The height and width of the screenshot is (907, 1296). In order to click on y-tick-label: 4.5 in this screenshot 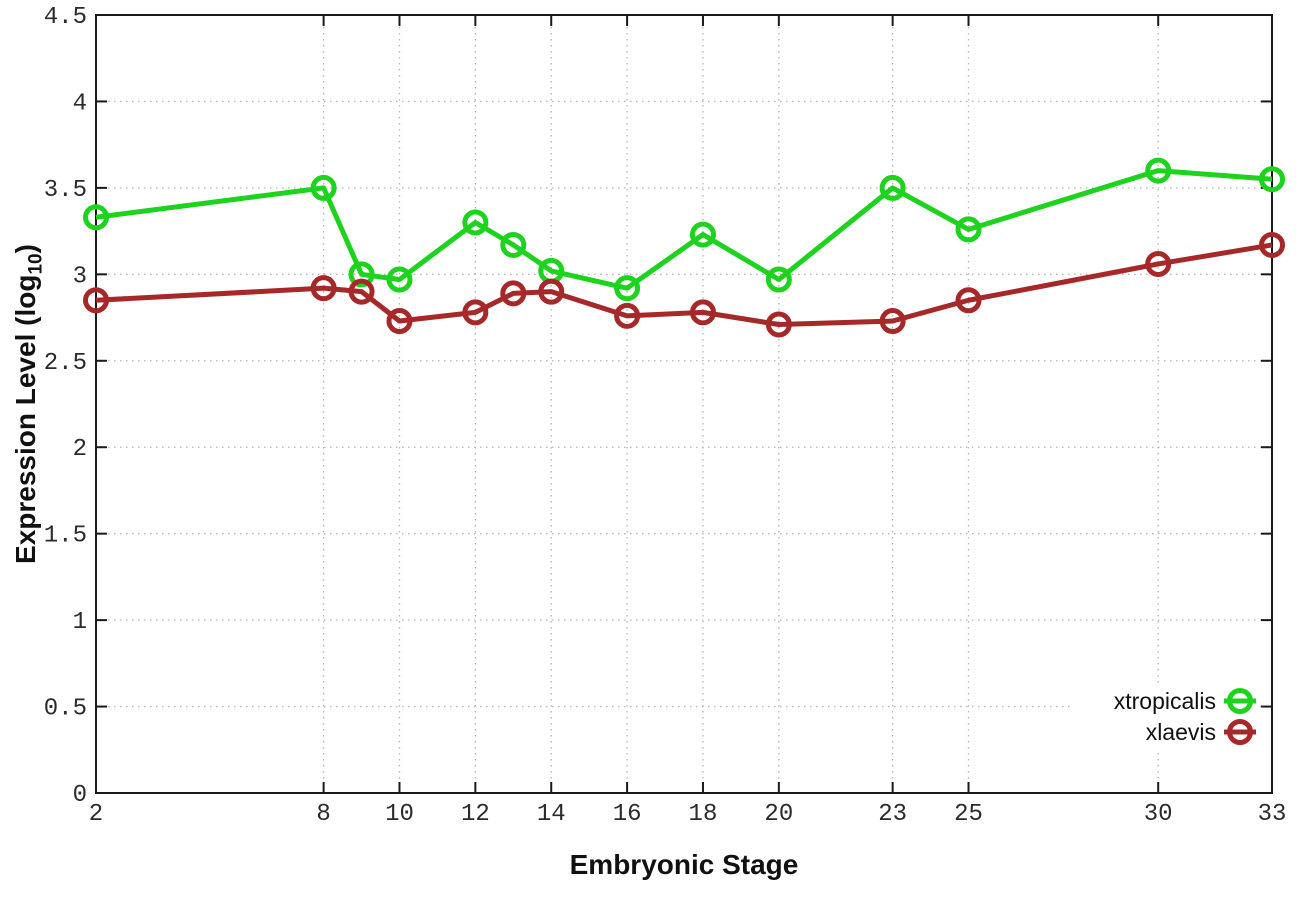, I will do `click(65, 17)`.